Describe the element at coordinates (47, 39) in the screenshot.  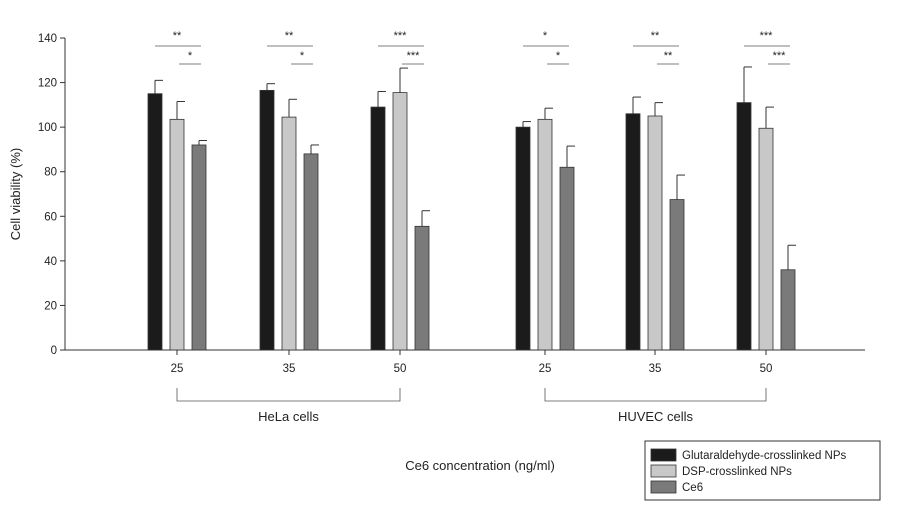
I see `y-tick-label: 140` at that location.